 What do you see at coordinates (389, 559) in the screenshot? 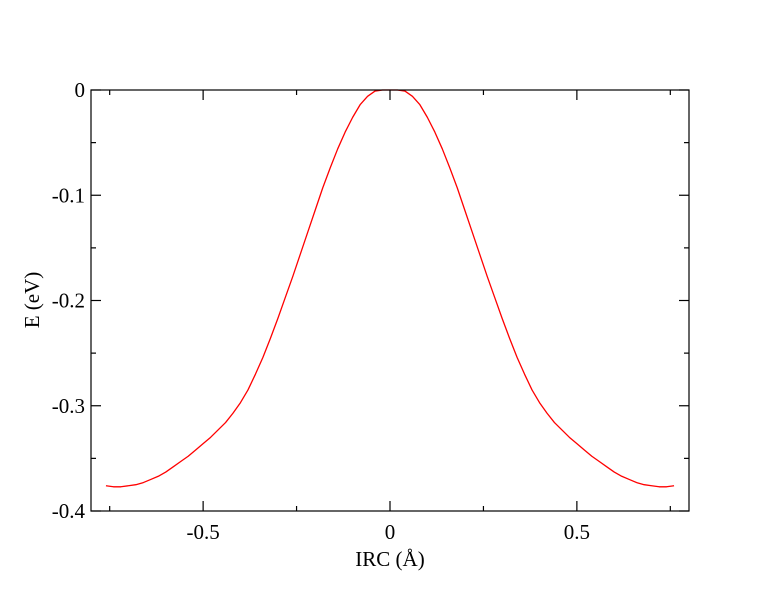
I see `x-axis-title: IRC (Å)` at bounding box center [389, 559].